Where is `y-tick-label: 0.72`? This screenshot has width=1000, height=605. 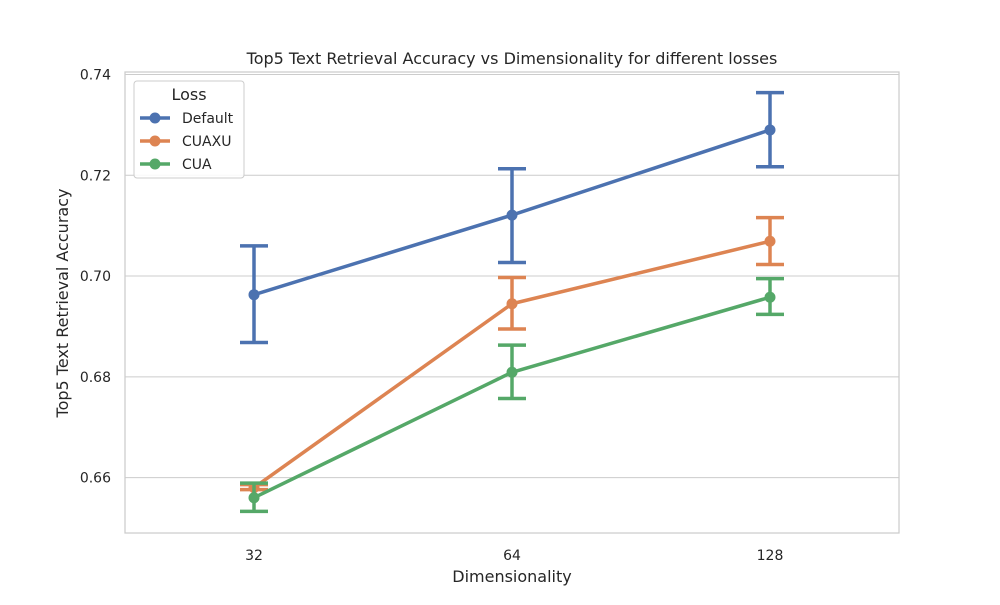 y-tick-label: 0.72 is located at coordinates (95, 176).